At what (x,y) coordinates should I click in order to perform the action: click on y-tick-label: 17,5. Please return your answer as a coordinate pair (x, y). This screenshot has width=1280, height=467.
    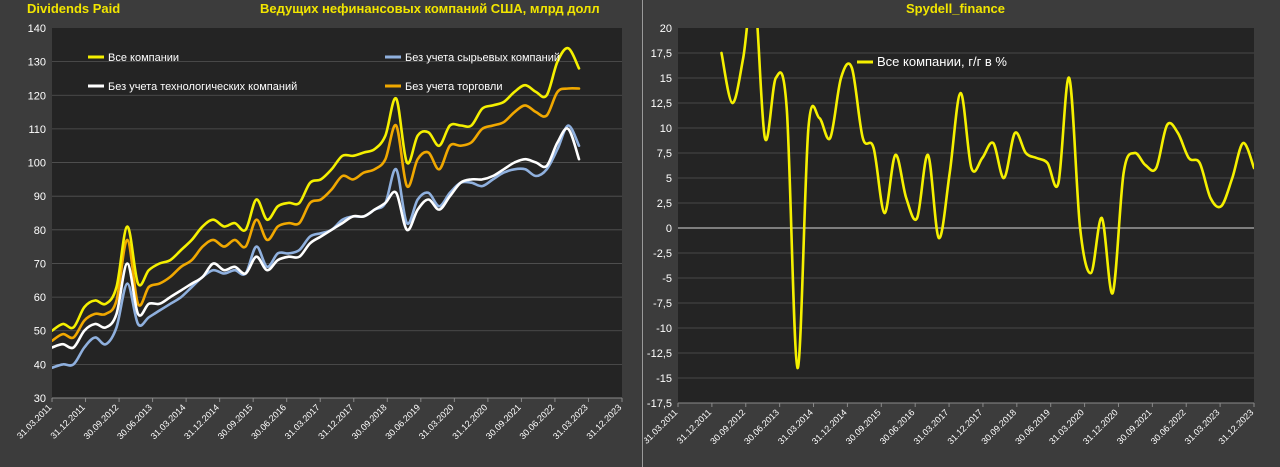
    Looking at the image, I should click on (661, 54).